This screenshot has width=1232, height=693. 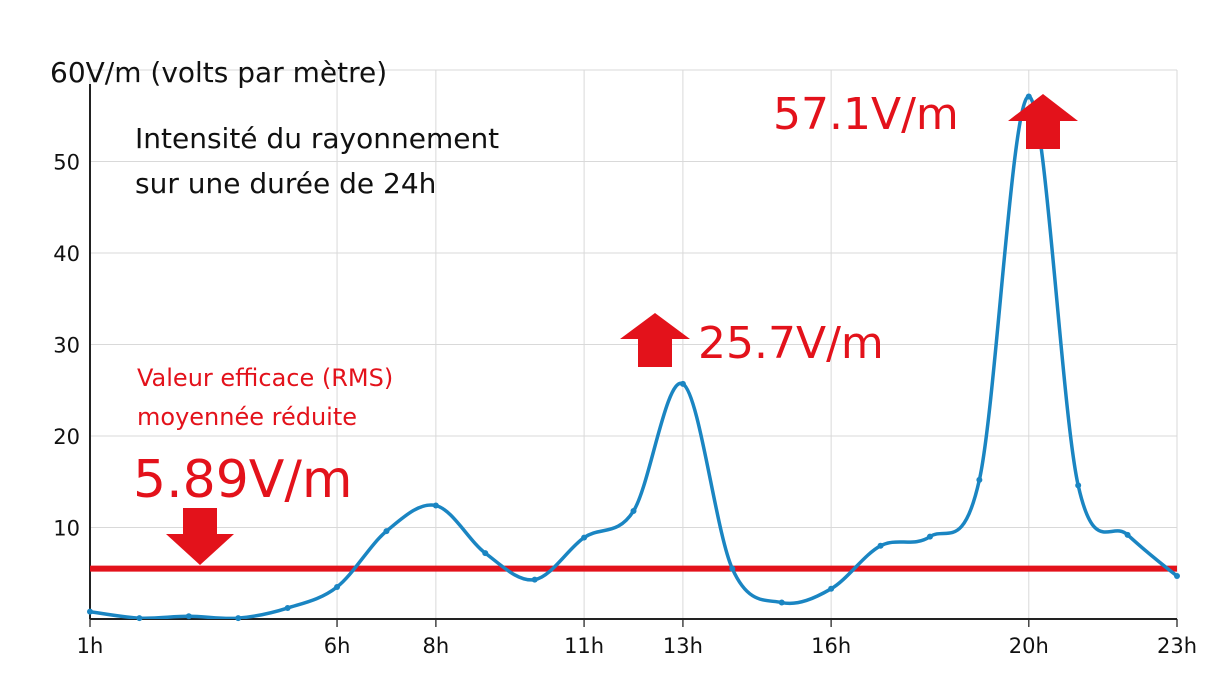 What do you see at coordinates (1029, 646) in the screenshot?
I see `x-tick-label: 20h` at bounding box center [1029, 646].